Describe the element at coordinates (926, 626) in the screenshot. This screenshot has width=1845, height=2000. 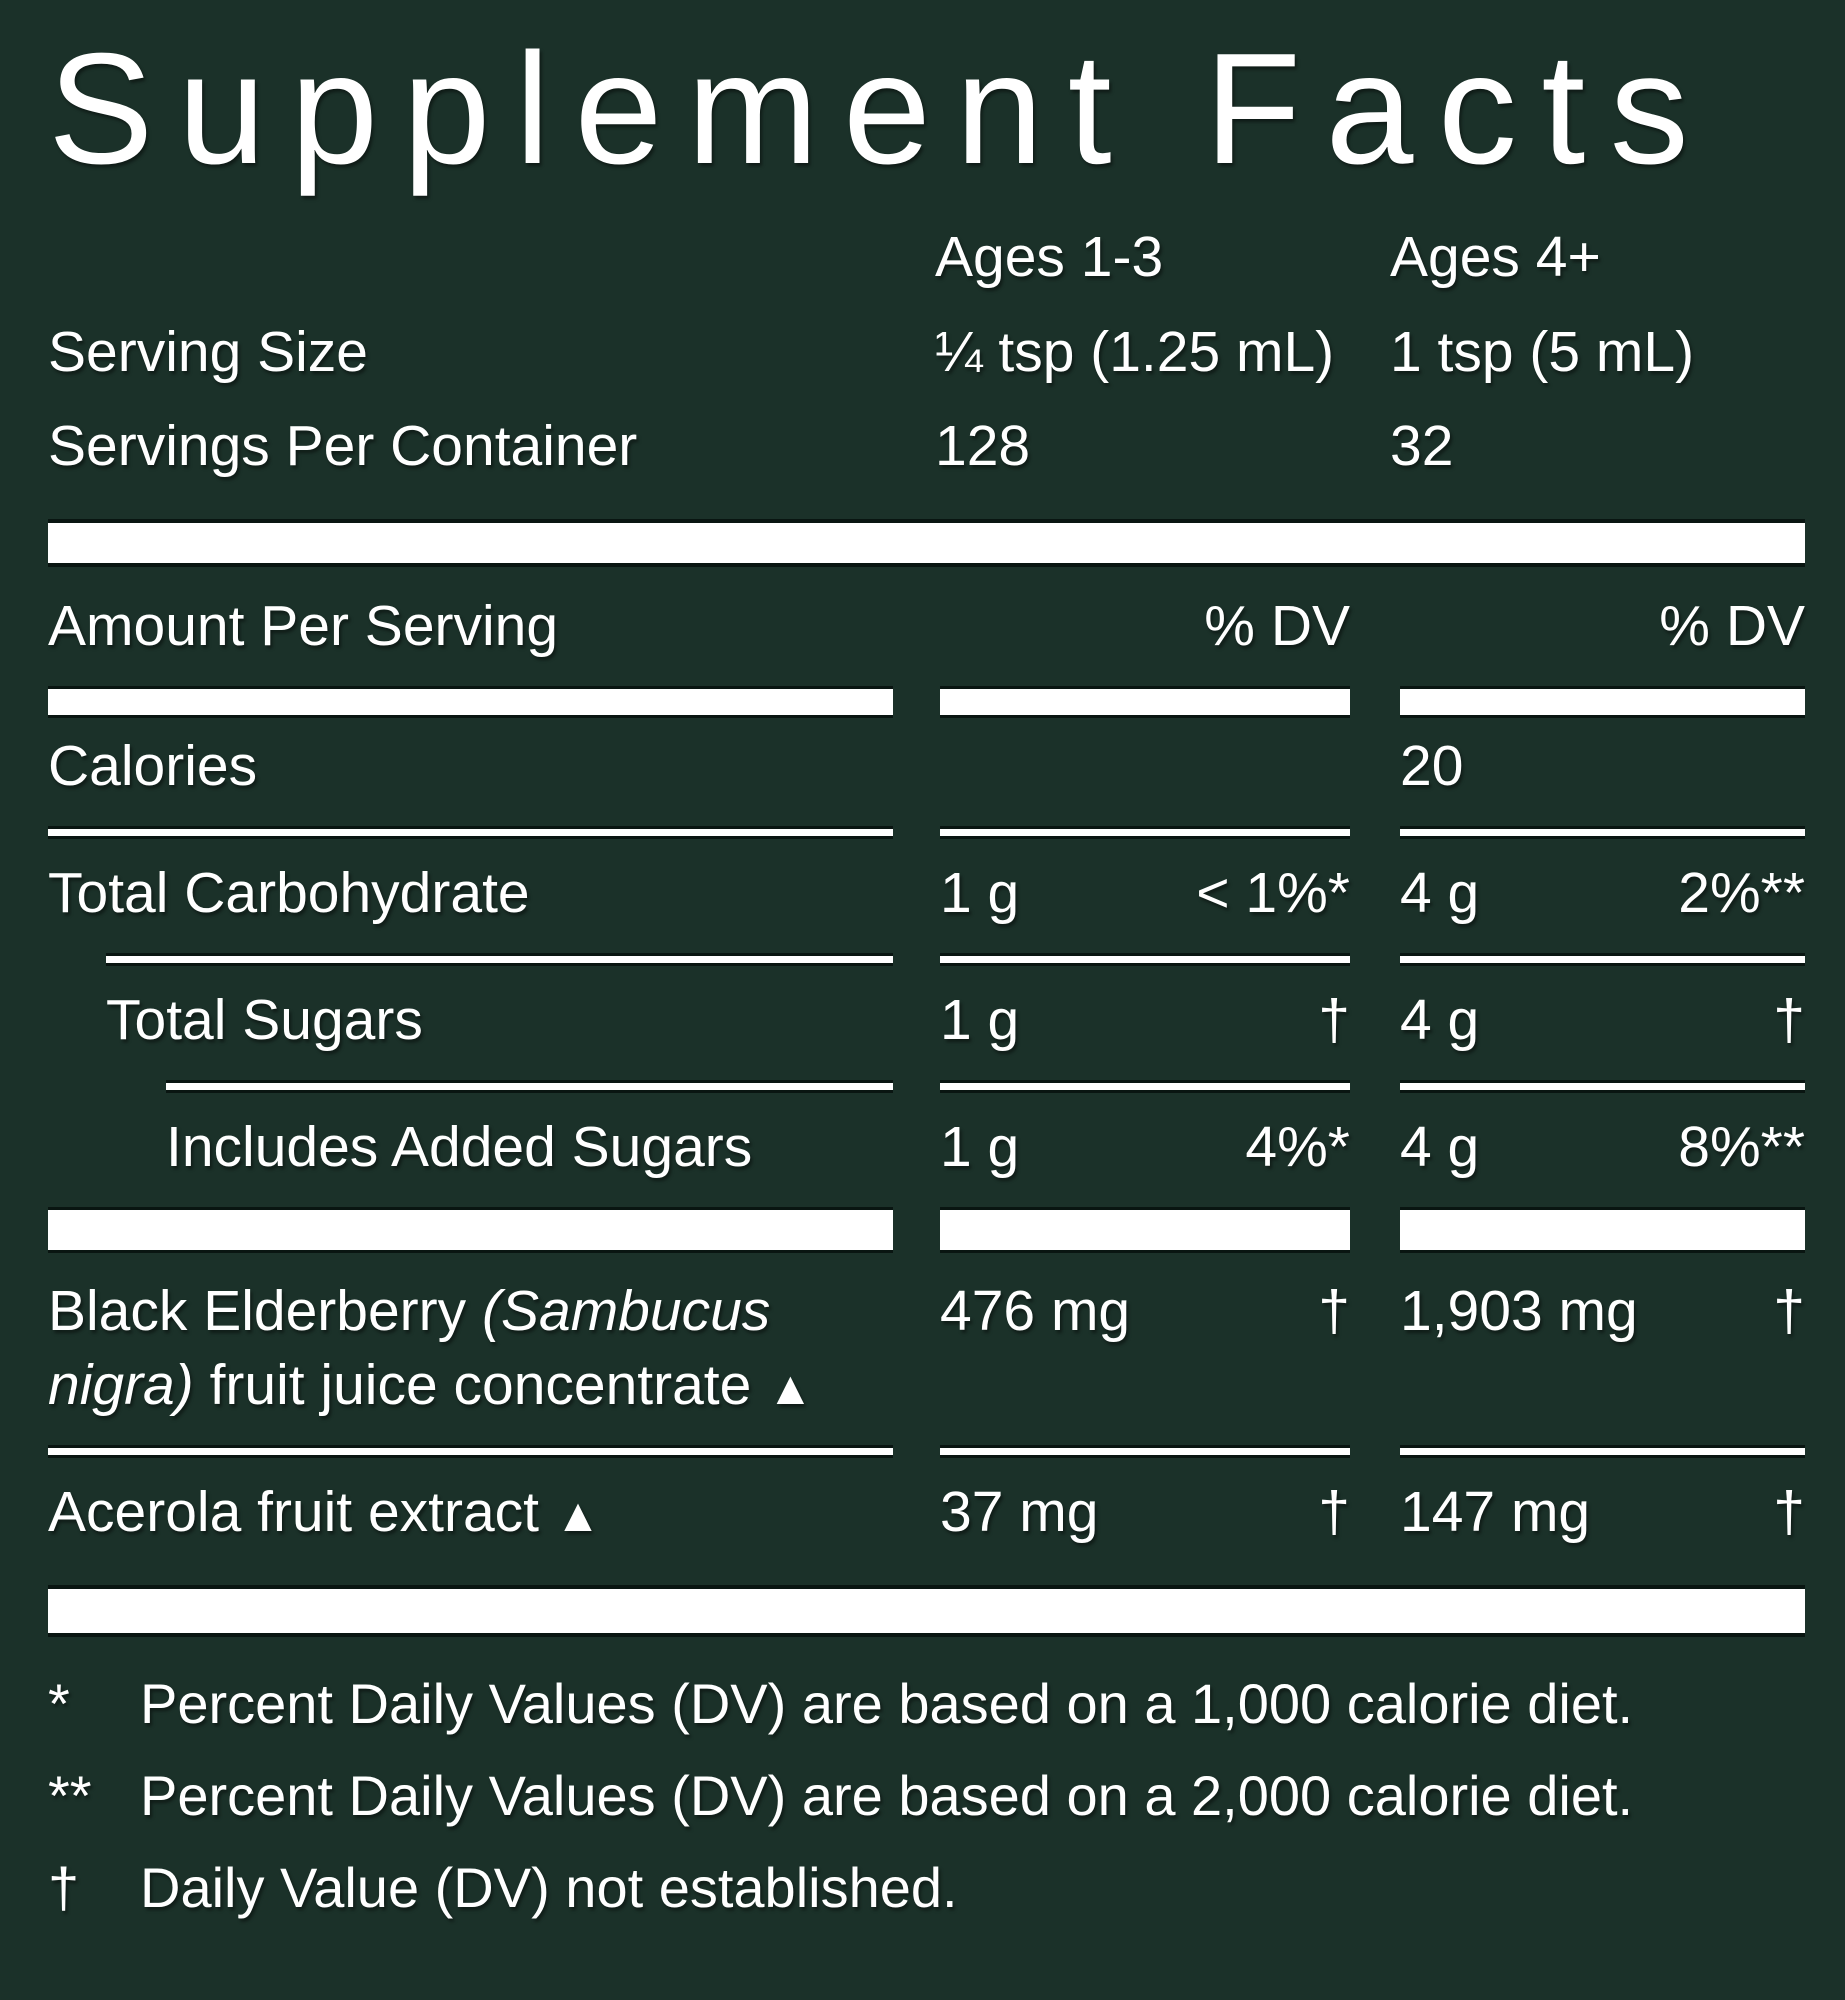
I see `amount-per-serving-header-row: Amount Per Serving % DV % DV` at that location.